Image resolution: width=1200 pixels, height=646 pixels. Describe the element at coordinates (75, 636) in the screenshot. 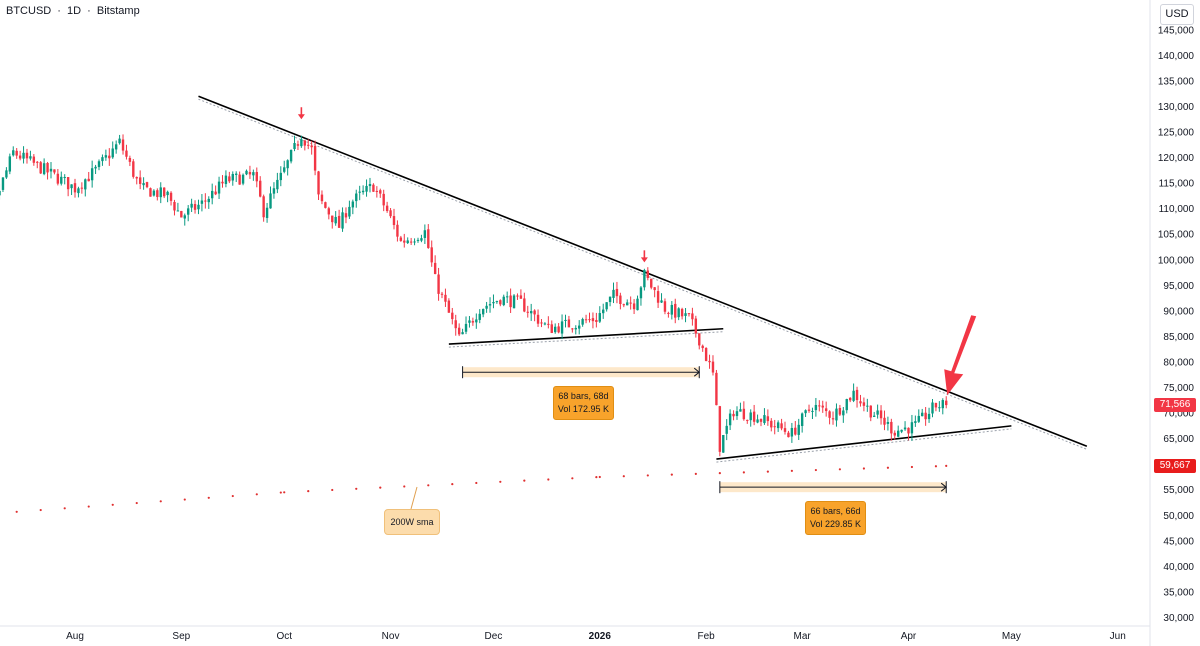

I see `time-tick-label: Aug` at that location.